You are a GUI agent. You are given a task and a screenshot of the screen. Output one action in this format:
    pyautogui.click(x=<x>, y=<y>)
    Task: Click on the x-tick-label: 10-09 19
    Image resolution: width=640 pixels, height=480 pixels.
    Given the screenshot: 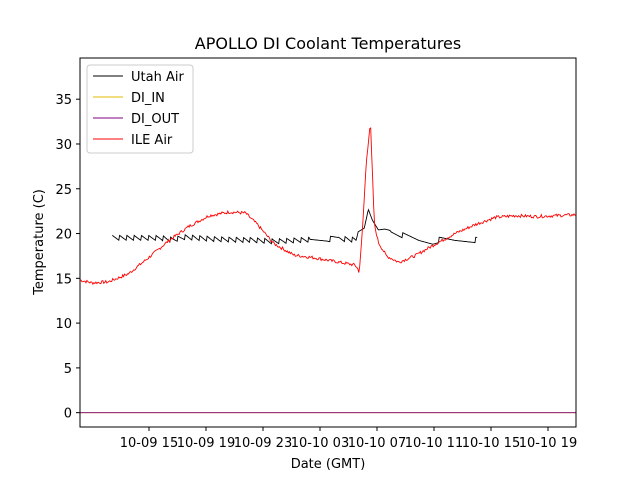 What is the action you would take?
    pyautogui.click(x=206, y=443)
    